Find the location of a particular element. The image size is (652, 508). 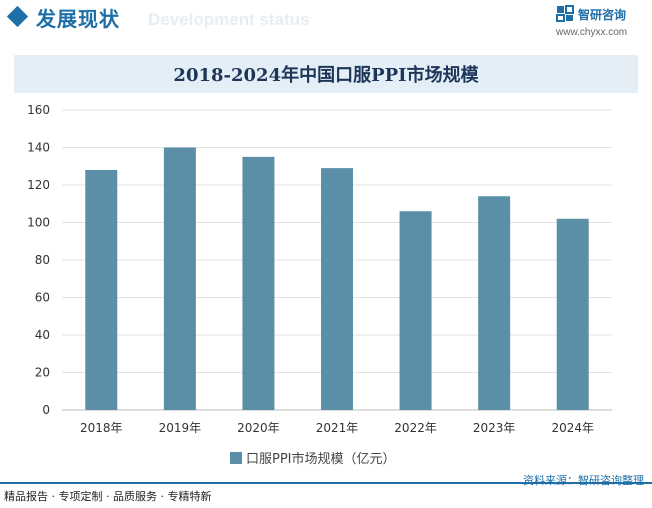

y-tick-label: 40 is located at coordinates (42, 335).